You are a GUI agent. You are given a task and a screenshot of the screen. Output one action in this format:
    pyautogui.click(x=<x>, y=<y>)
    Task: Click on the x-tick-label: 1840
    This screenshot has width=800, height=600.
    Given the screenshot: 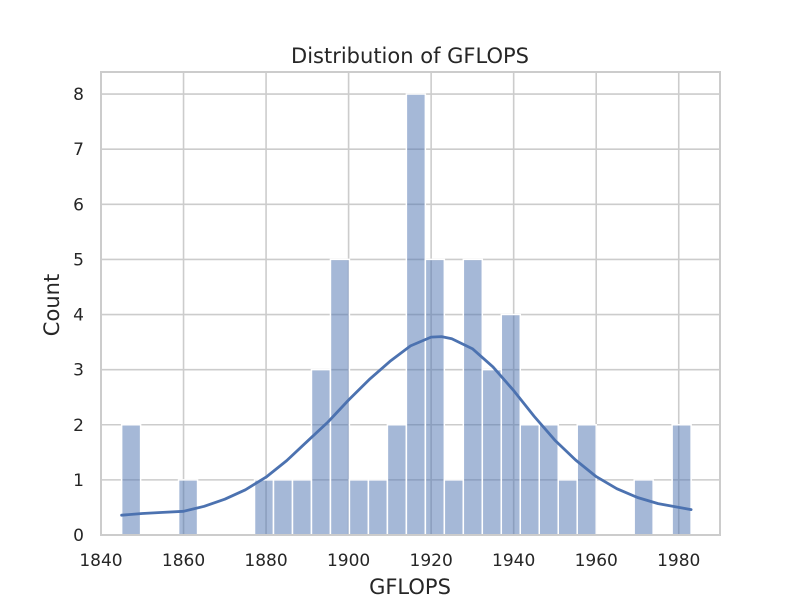 What is the action you would take?
    pyautogui.click(x=100, y=561)
    